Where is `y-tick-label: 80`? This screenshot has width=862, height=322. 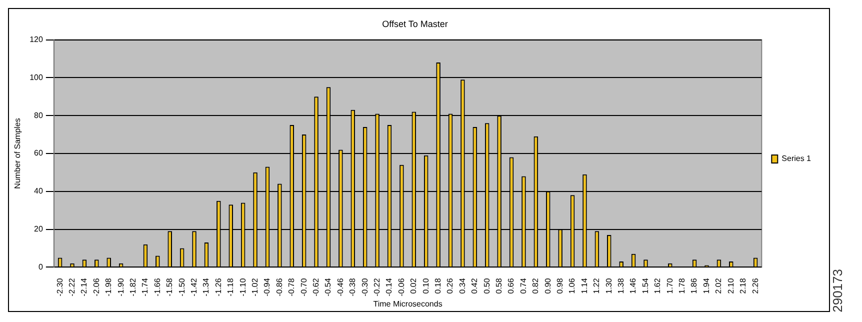
y-tick-label: 80 is located at coordinates (39, 115).